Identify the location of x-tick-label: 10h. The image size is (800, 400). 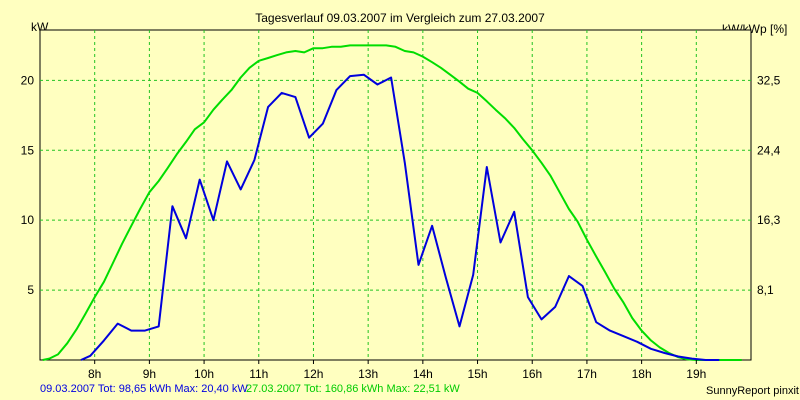
(204, 374).